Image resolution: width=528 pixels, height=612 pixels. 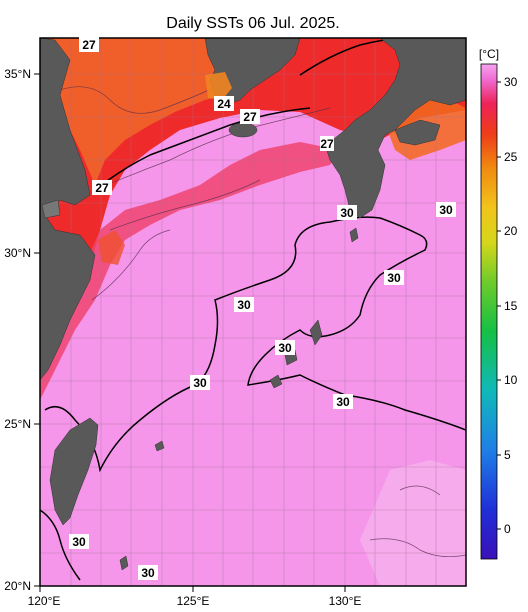 What do you see at coordinates (417, 132) in the screenshot?
I see `shikoku-island` at bounding box center [417, 132].